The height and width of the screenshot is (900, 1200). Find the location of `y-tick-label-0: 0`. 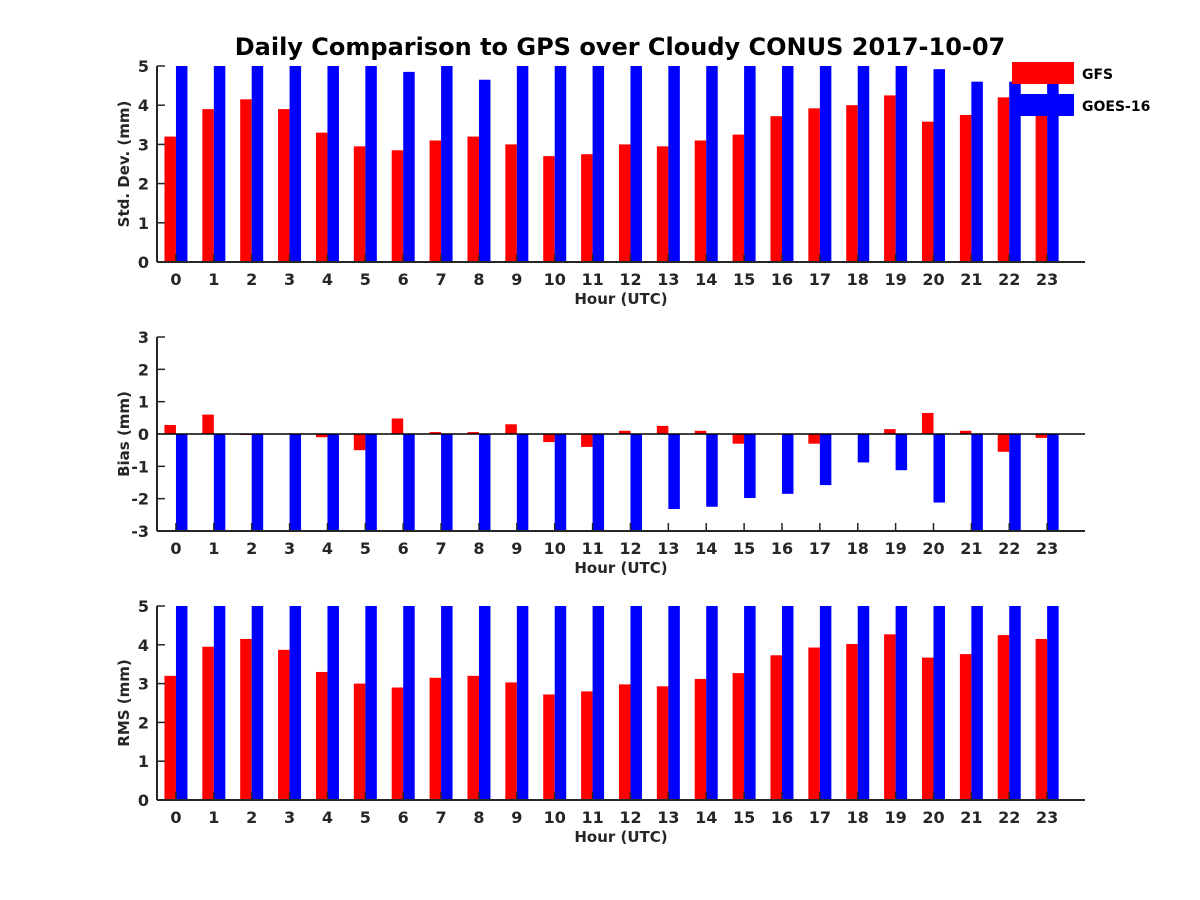

y-tick-label-0: 0 is located at coordinates (143, 434).